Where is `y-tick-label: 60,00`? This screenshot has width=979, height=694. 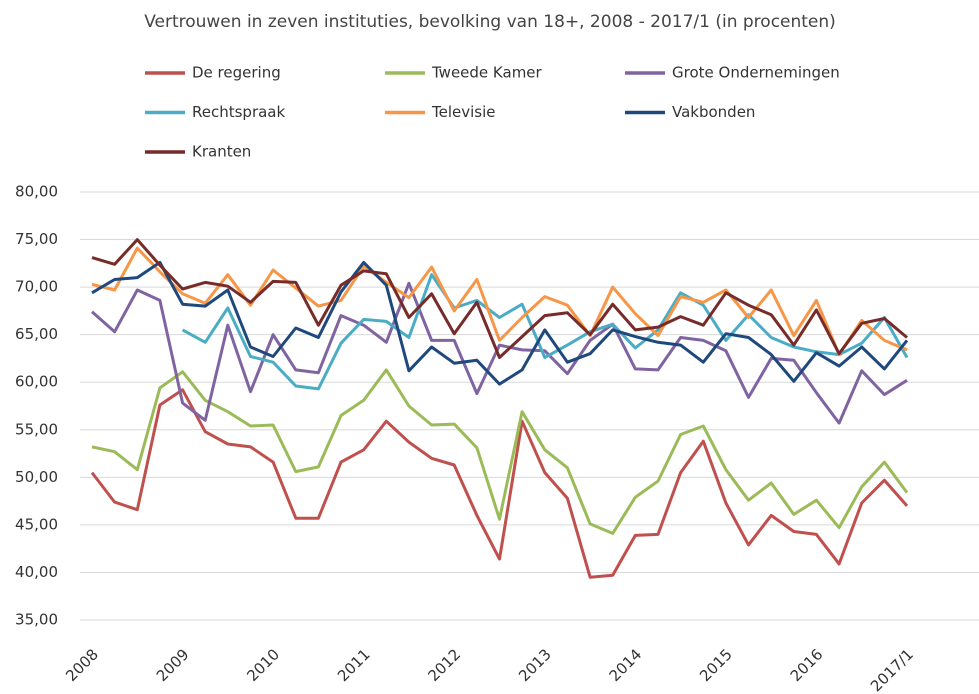
y-tick-label: 60,00 is located at coordinates (36, 382).